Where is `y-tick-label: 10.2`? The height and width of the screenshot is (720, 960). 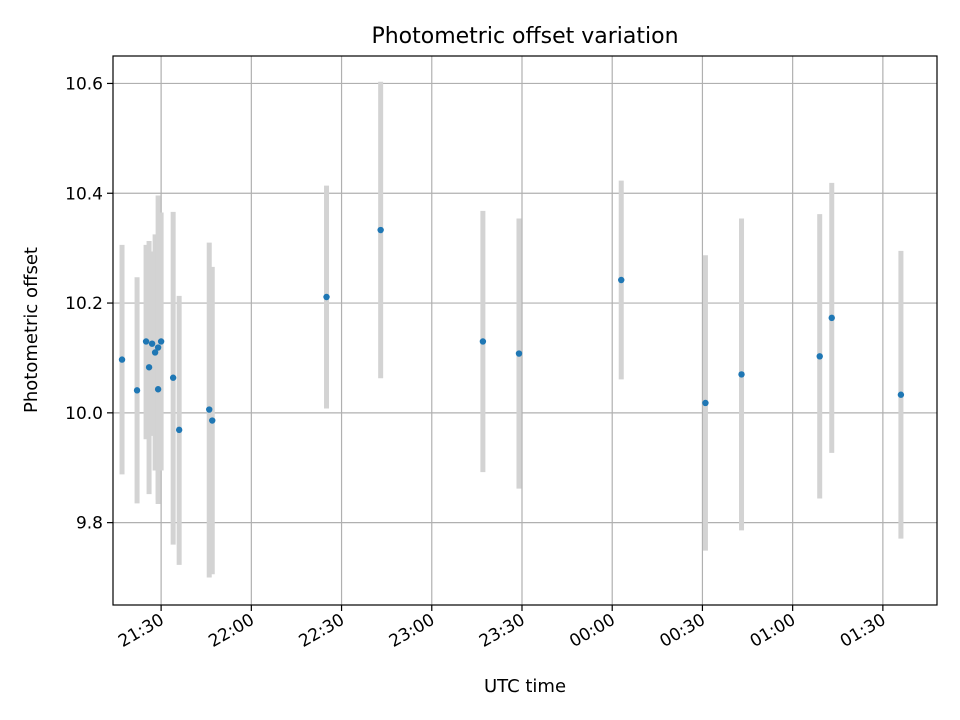
y-tick-label: 10.2 is located at coordinates (84, 304).